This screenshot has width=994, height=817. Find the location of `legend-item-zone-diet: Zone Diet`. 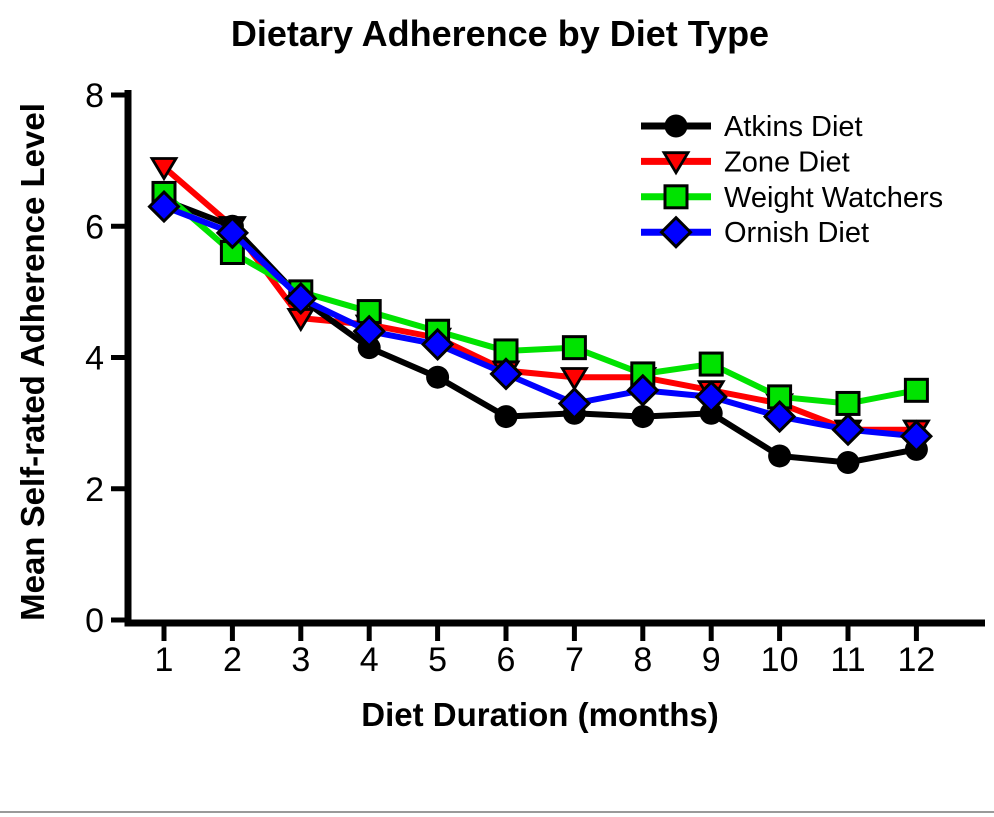

legend-item-zone-diet: Zone Diet is located at coordinates (745, 162).